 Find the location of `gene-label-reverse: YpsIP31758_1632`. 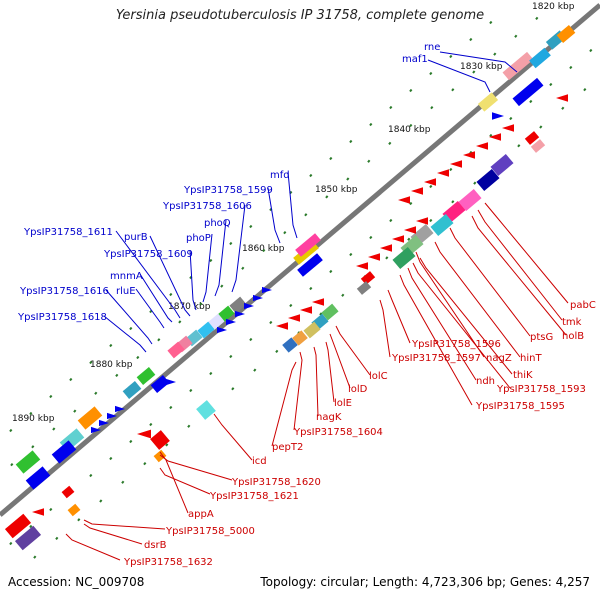

gene-label-reverse: YpsIP31758_1632 is located at coordinates (168, 562).